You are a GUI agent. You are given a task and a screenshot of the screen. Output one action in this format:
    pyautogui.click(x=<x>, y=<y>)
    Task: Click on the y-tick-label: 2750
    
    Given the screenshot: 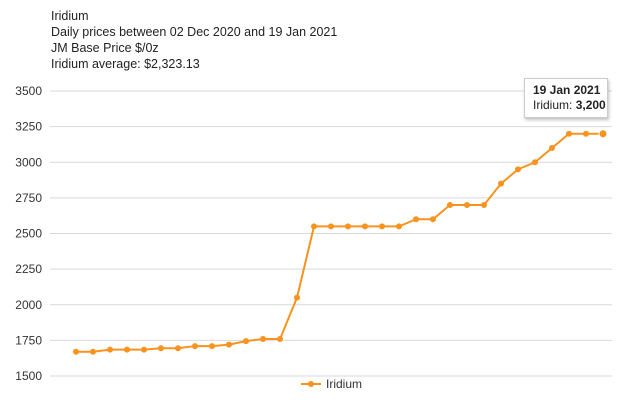 What is the action you would take?
    pyautogui.click(x=28, y=198)
    